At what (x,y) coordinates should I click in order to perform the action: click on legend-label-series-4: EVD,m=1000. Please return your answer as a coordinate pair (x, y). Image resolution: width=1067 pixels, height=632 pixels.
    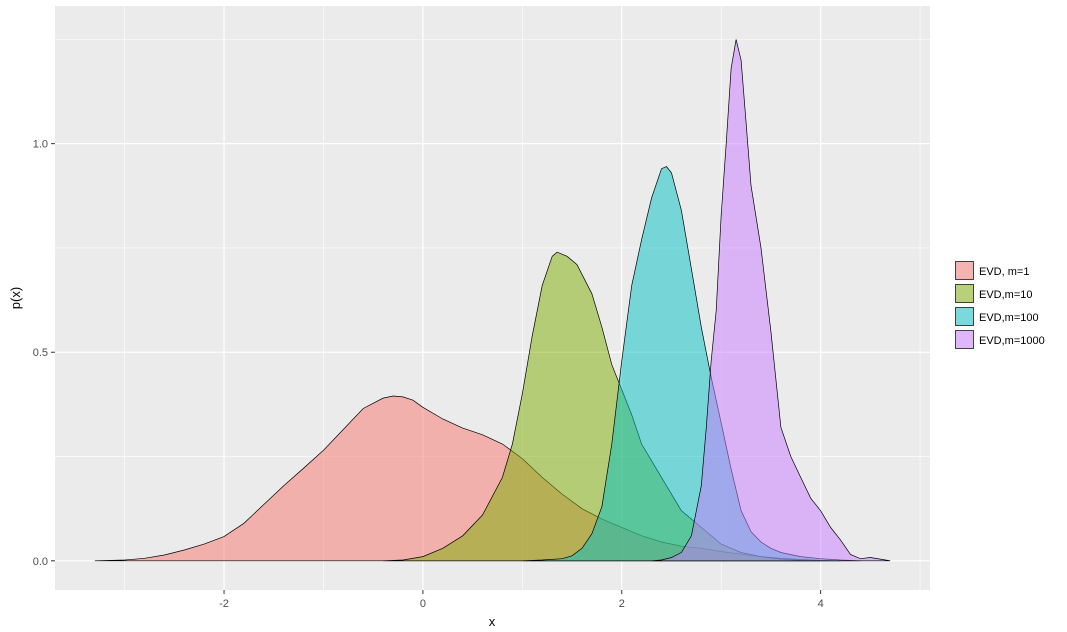
    Looking at the image, I should click on (1012, 341).